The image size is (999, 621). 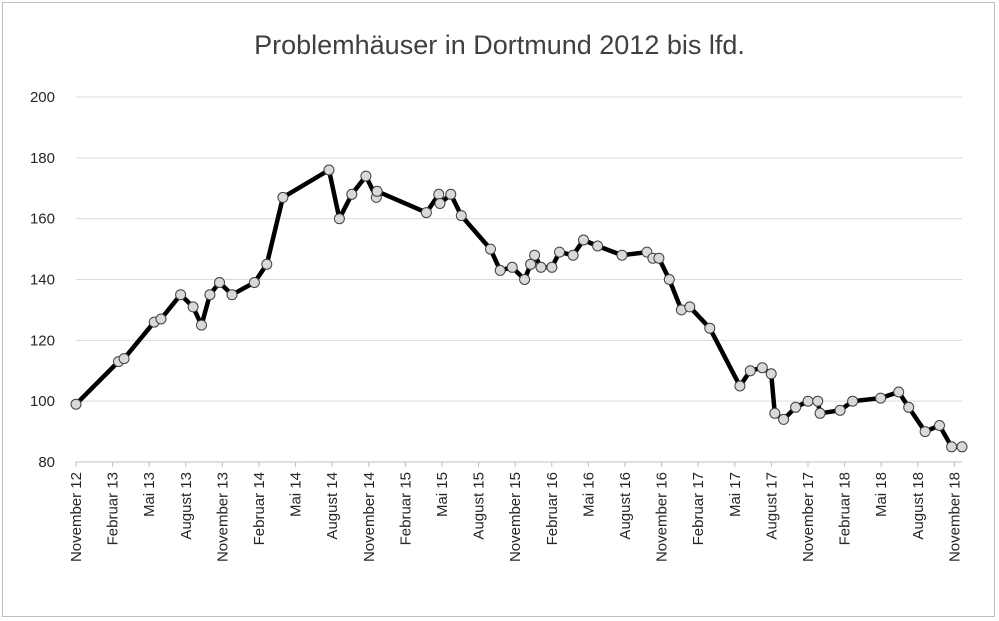 What do you see at coordinates (771, 506) in the screenshot?
I see `x-tick-label: August 17` at bounding box center [771, 506].